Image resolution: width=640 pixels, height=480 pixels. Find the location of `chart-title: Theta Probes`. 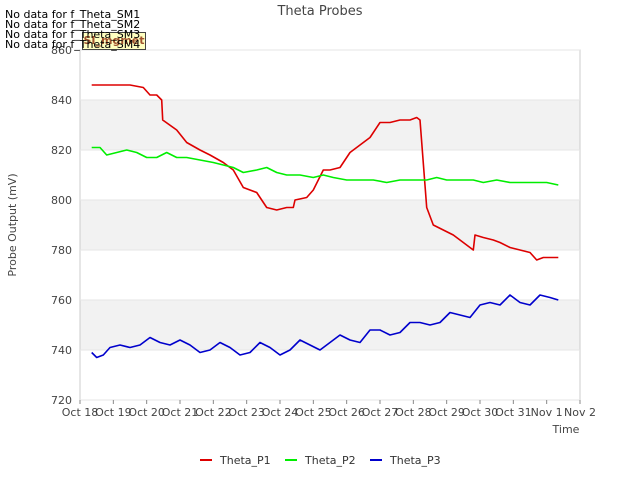

chart-title: Theta Probes is located at coordinates (319, 11).